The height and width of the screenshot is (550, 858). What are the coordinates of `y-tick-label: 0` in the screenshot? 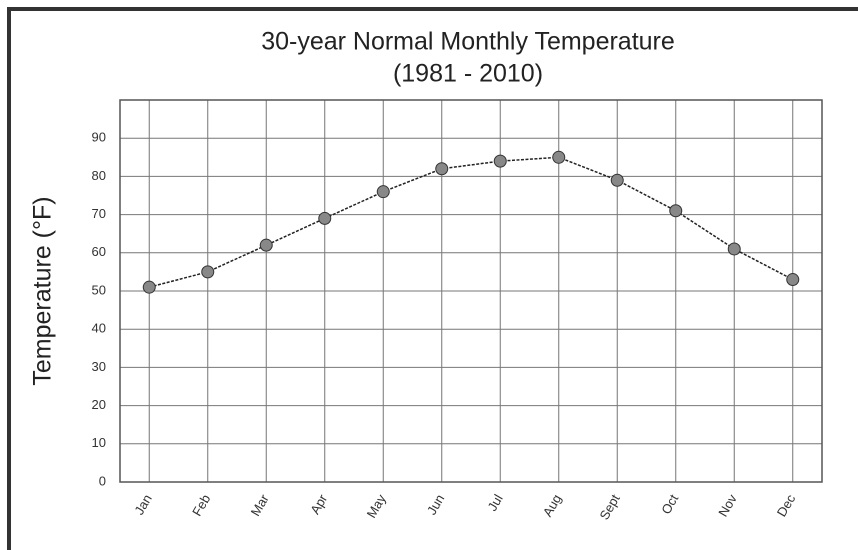 It's located at (102, 480).